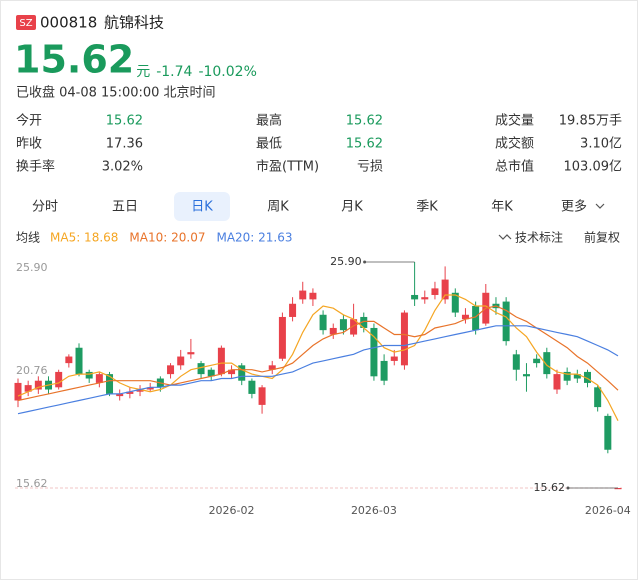 This screenshot has height=580, width=638. I want to click on y-tick-label: 25.90, so click(32, 267).